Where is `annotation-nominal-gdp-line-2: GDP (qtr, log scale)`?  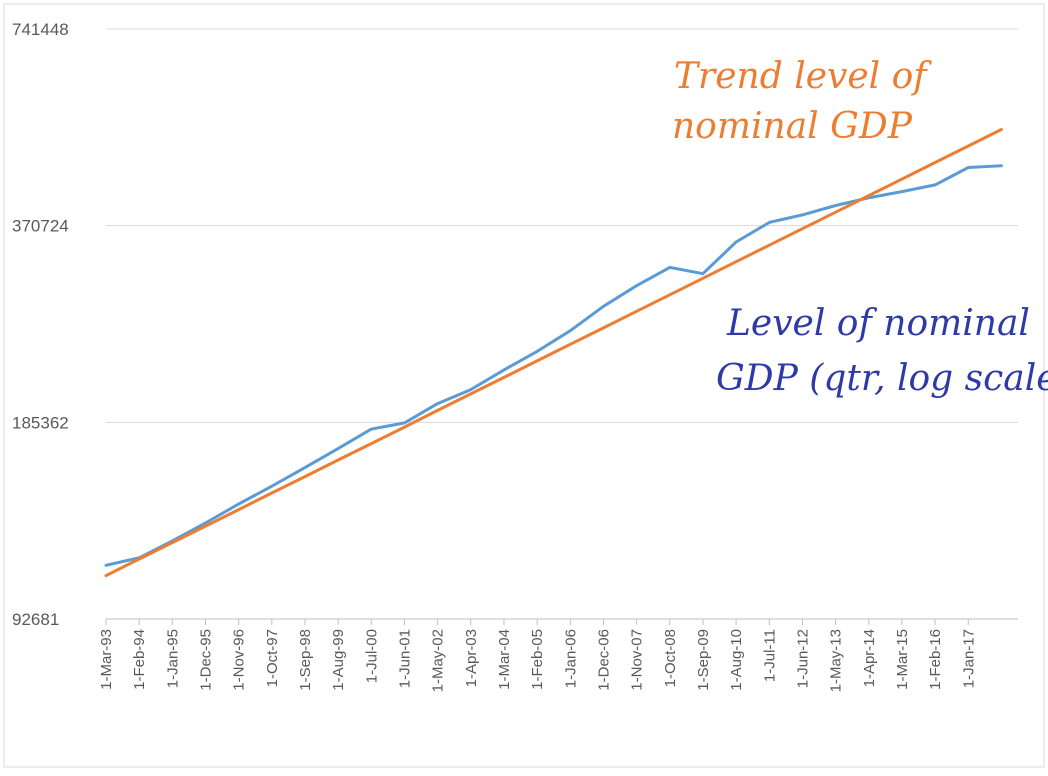 annotation-nominal-gdp-line-2: GDP (qtr, log scale) is located at coordinates (882, 378).